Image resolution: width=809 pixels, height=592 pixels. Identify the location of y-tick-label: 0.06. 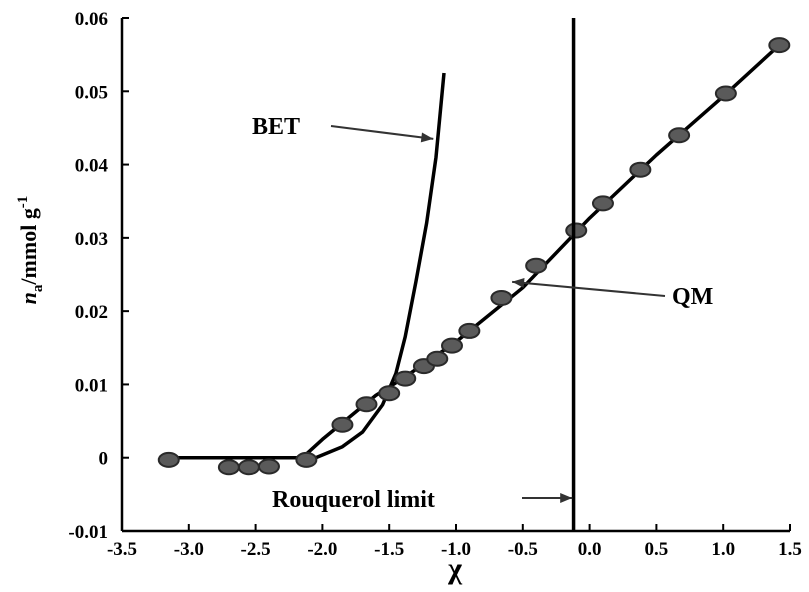
(91, 19).